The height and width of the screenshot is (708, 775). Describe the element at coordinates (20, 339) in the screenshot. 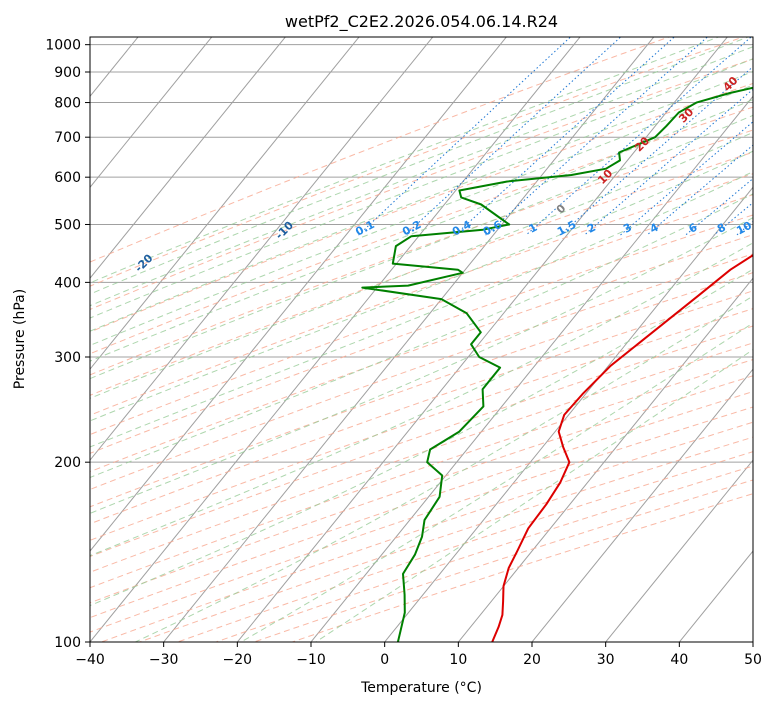

I see `y-axis-label: Pressure (hPa)` at that location.